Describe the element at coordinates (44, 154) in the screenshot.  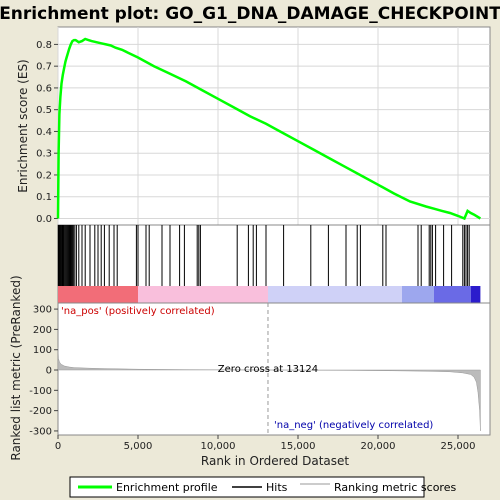
I see `es-y-tick-label: 0.3` at that location.